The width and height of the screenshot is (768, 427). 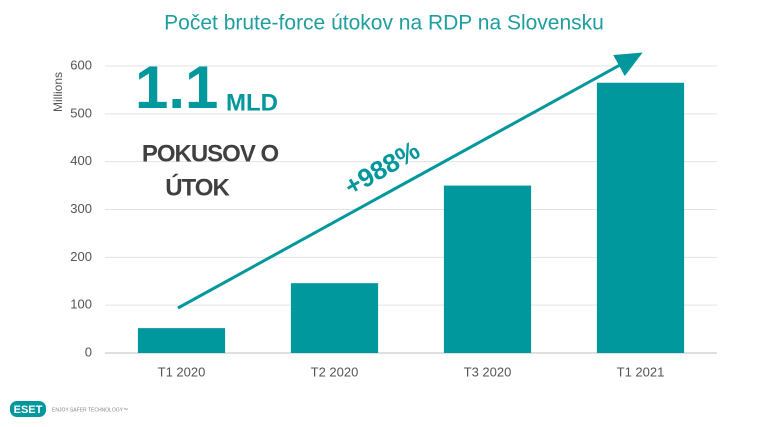 I want to click on big-unit: MLD, so click(x=252, y=102).